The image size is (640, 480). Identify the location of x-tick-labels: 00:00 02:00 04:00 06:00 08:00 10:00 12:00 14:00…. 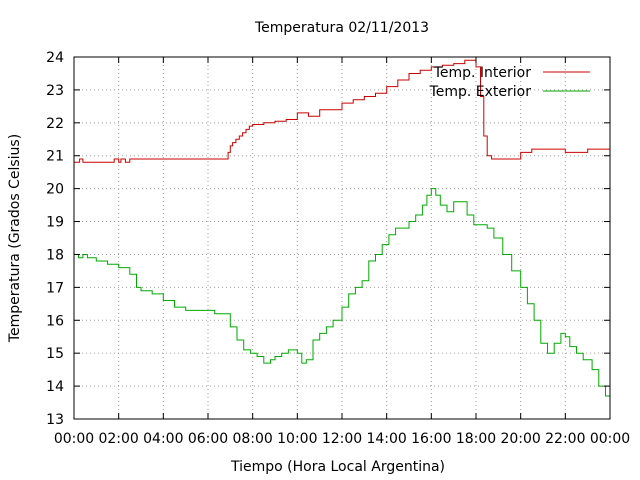
(342, 439).